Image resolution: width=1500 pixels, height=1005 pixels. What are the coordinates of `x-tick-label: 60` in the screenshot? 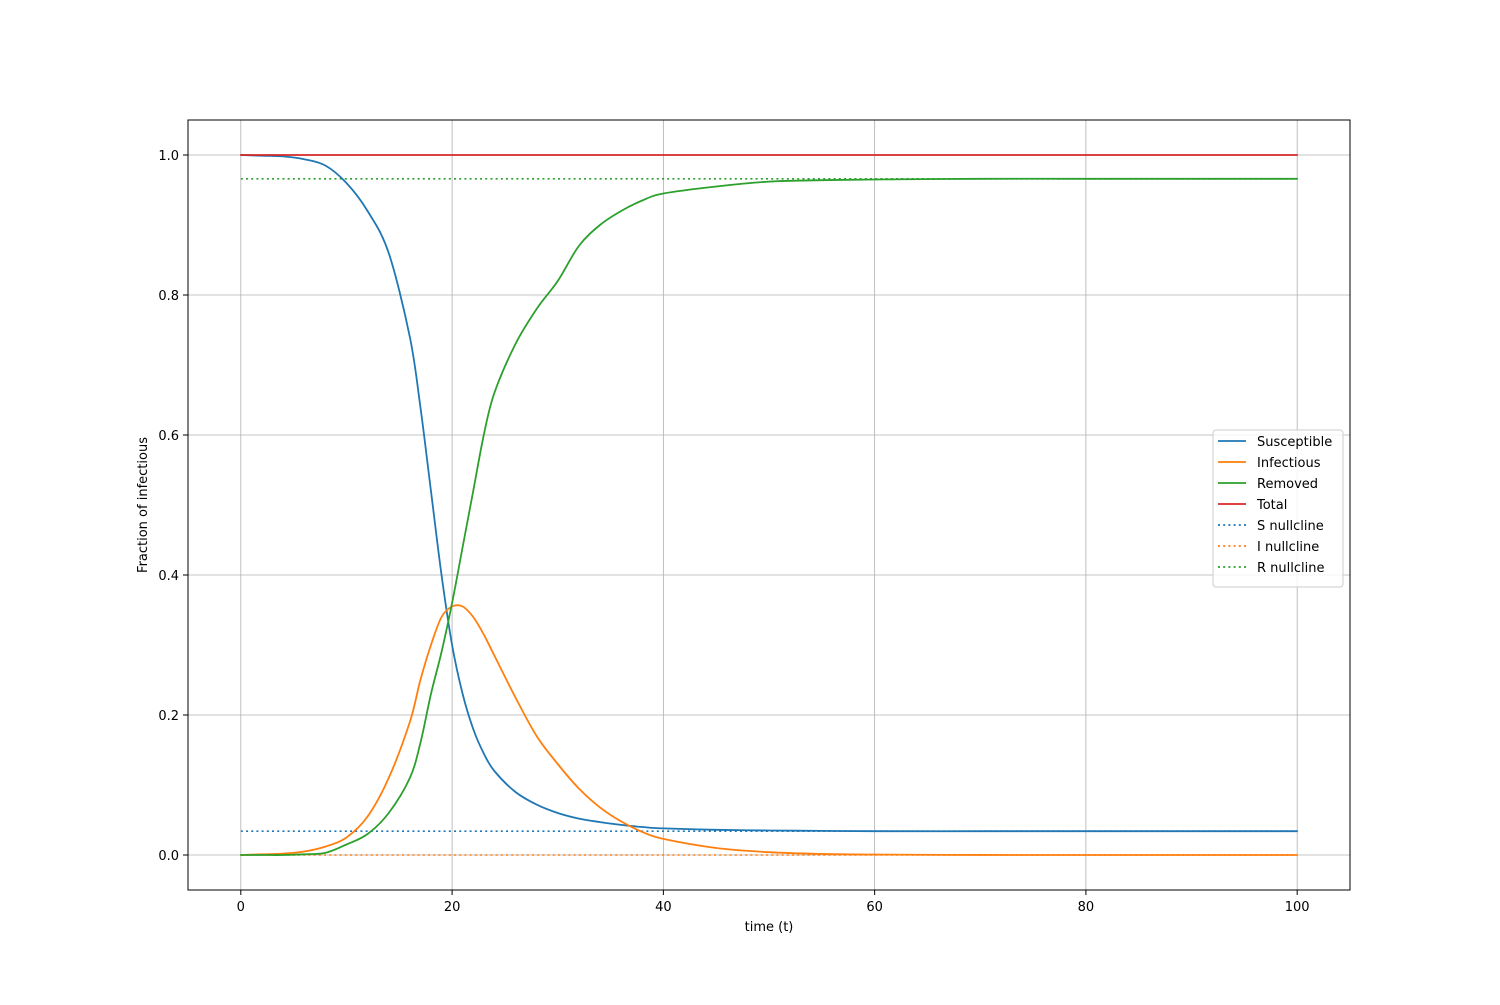 It's located at (874, 907).